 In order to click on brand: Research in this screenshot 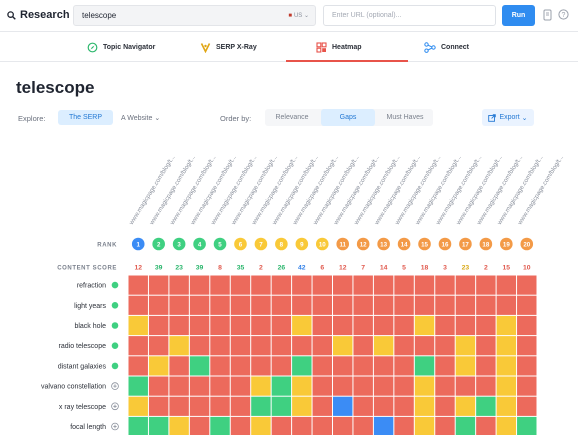, I will do `click(38, 15)`.